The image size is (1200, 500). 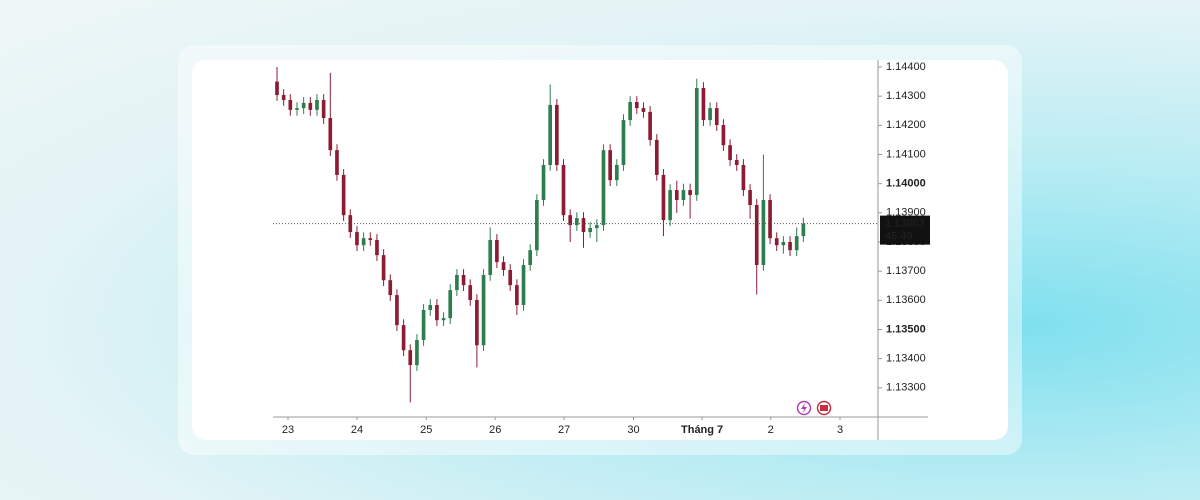 What do you see at coordinates (633, 430) in the screenshot?
I see `x-tick-label: 30` at bounding box center [633, 430].